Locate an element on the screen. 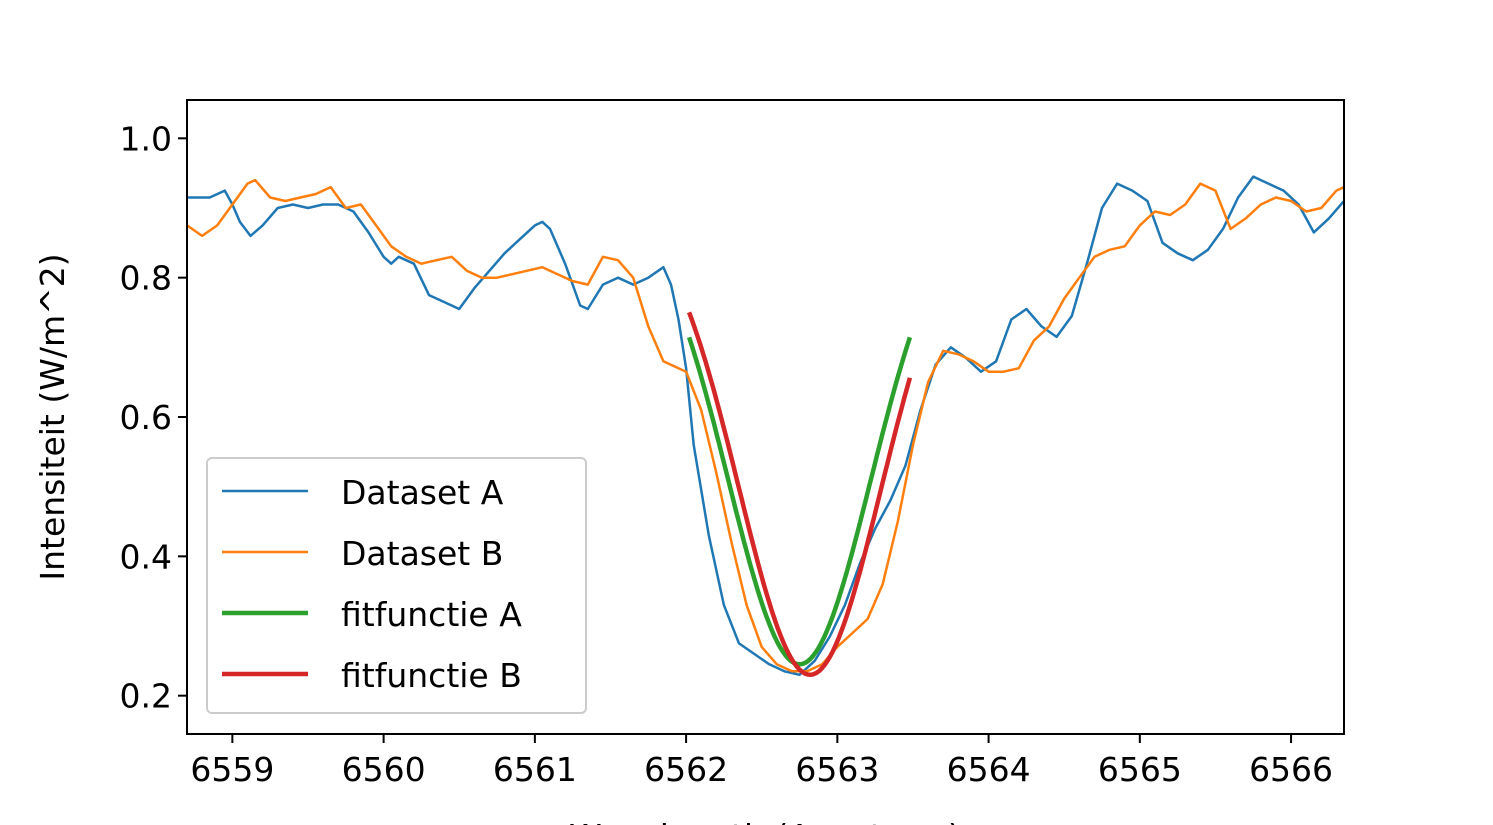  legend-box is located at coordinates (396, 585).